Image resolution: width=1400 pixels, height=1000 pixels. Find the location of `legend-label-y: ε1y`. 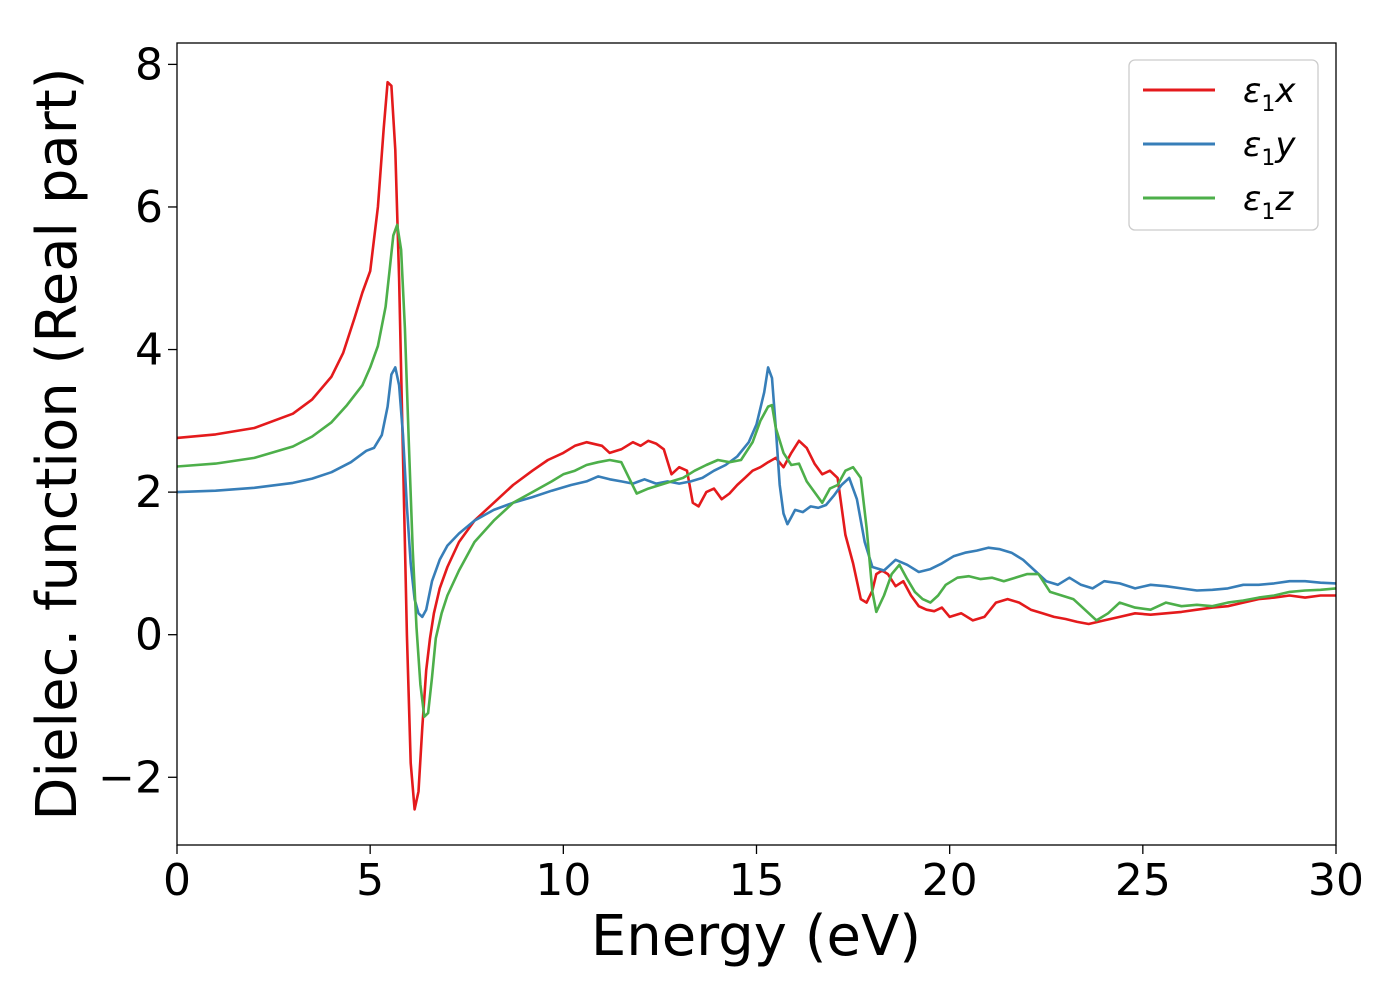

legend-label-y: ε1y is located at coordinates (1269, 148).